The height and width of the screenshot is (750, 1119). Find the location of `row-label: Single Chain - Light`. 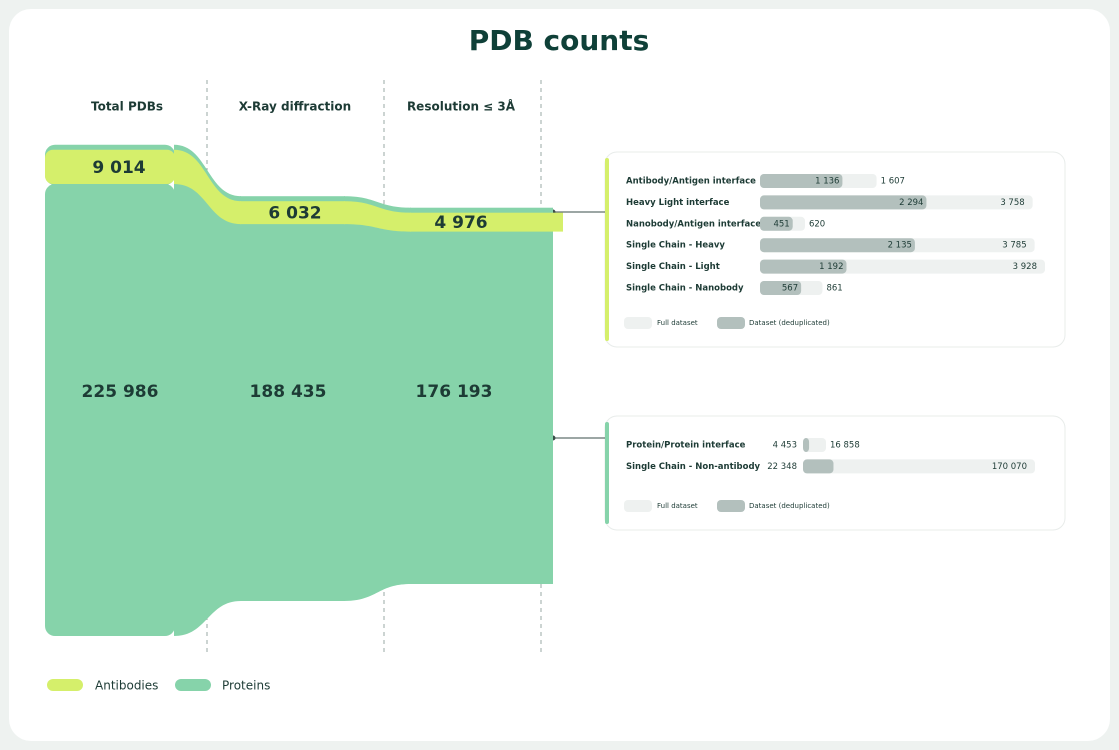

row-label: Single Chain - Light is located at coordinates (673, 267).